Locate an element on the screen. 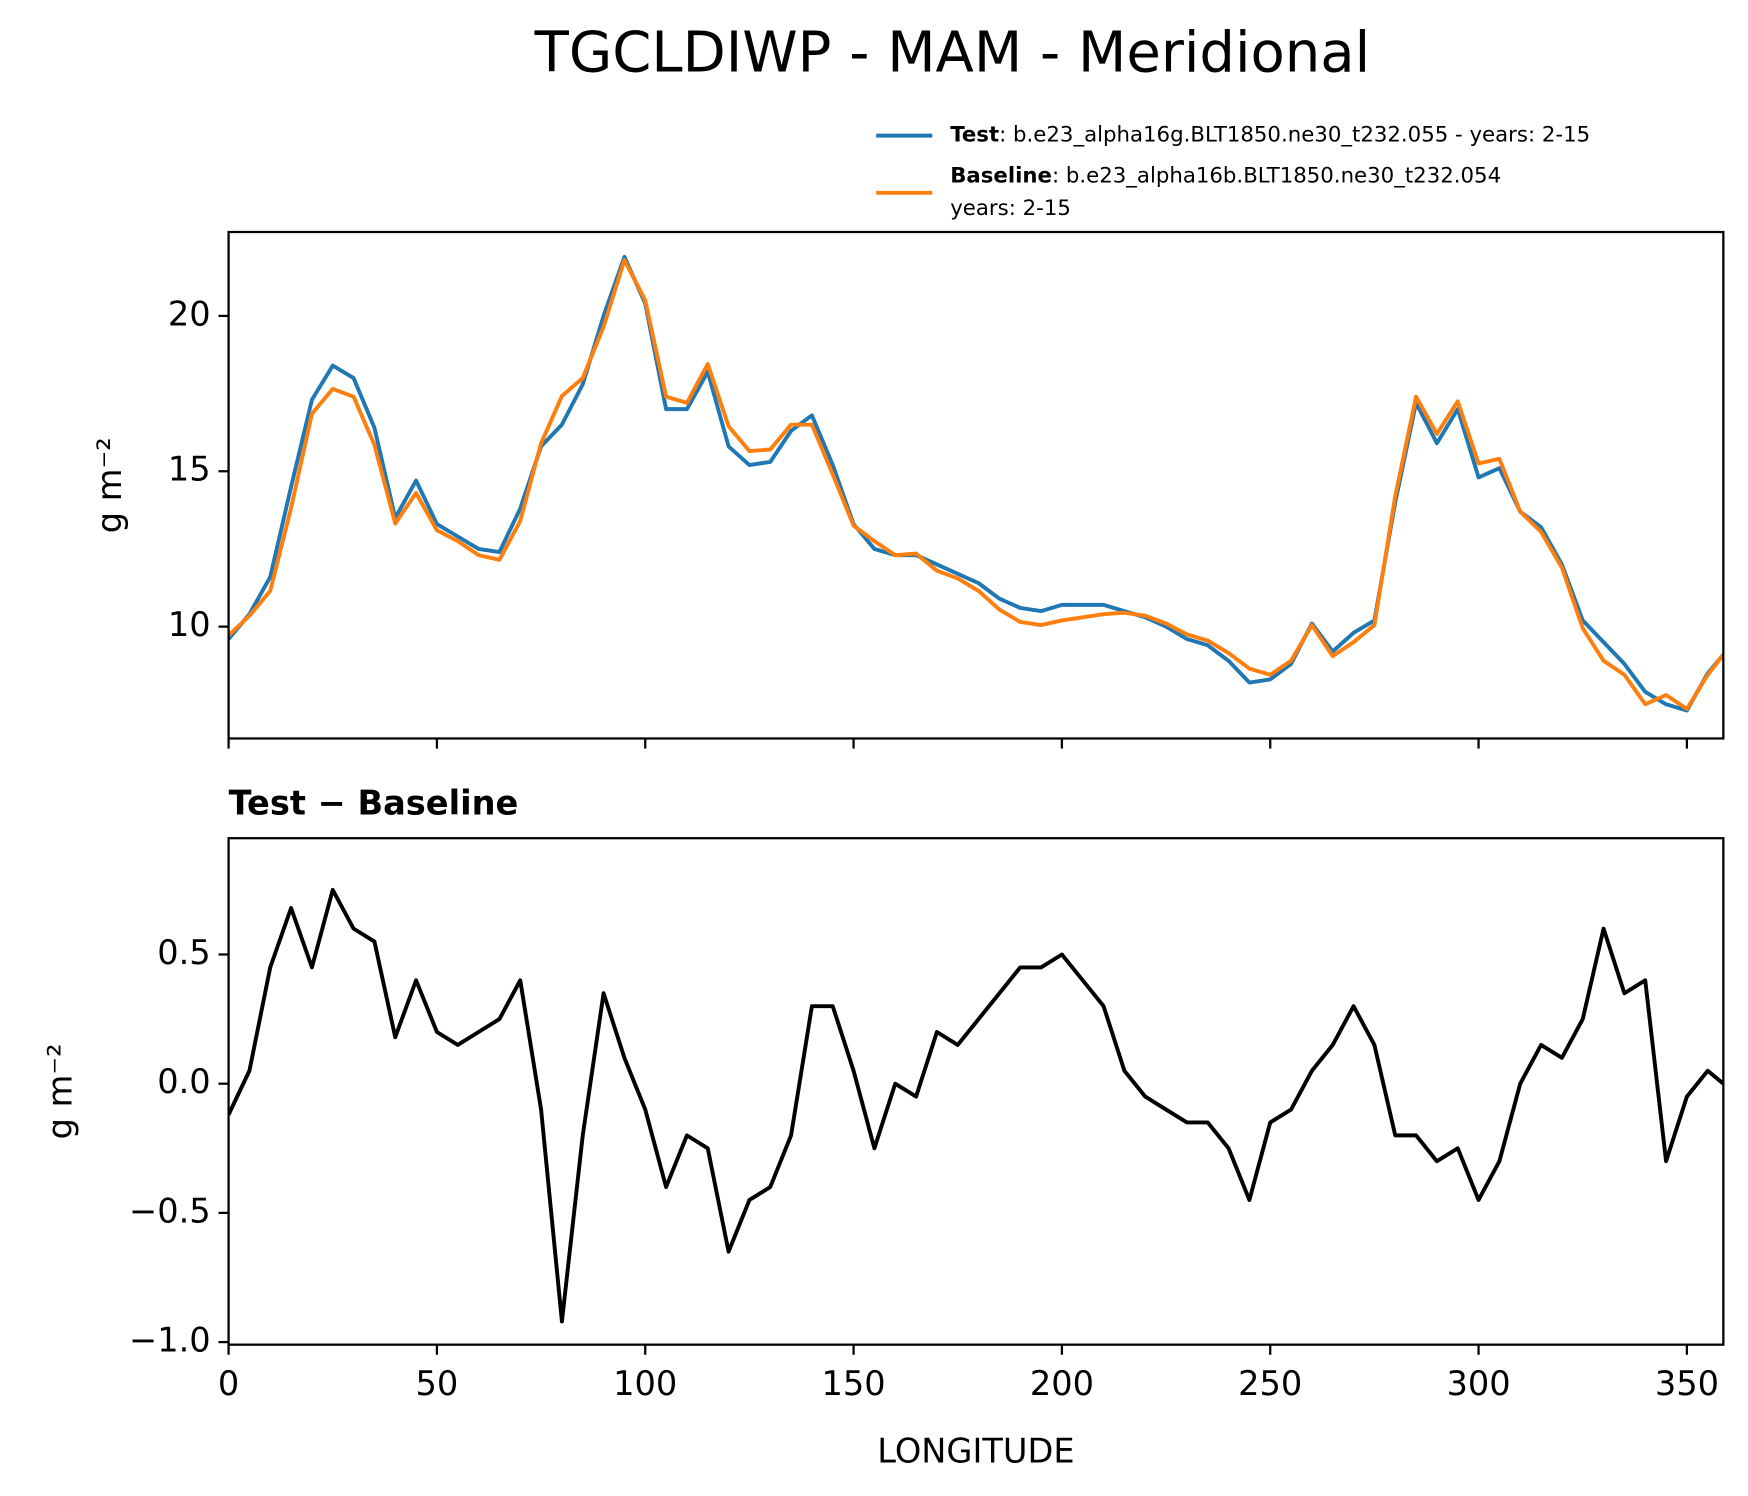 This screenshot has width=1748, height=1496. y-tick-label: 15 is located at coordinates (189, 469).